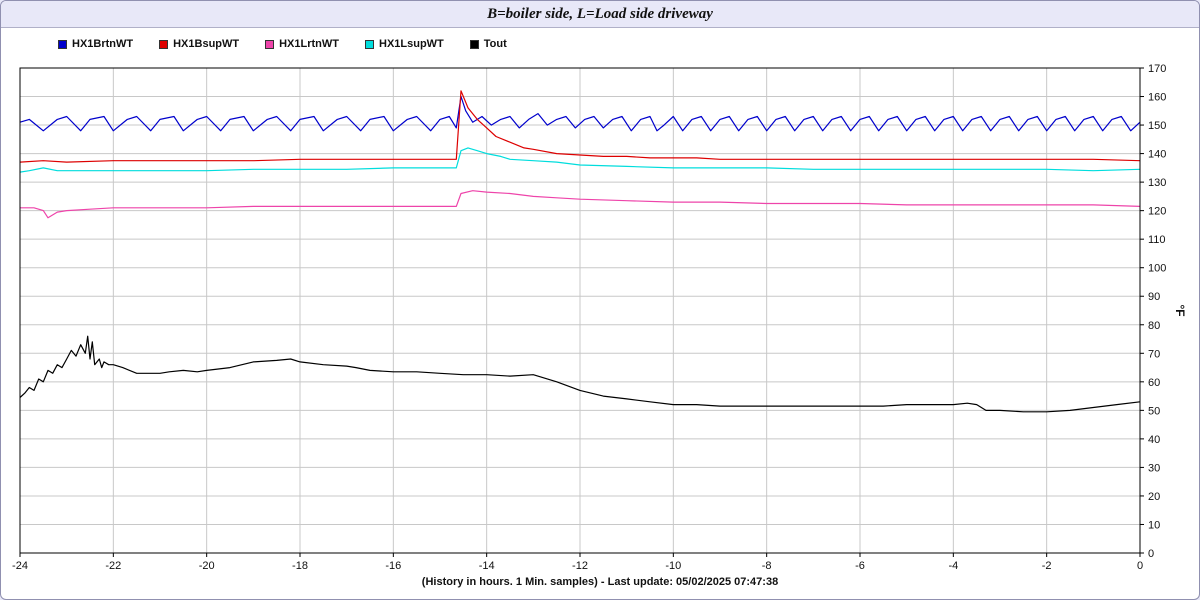  I want to click on x-tick-label: -4, so click(953, 566).